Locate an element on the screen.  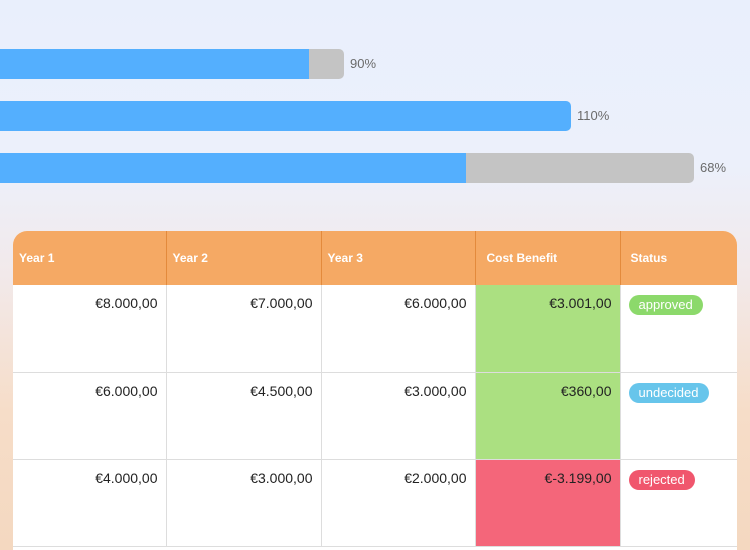
cost-benefit-cell: €360,00 is located at coordinates (548, 416).